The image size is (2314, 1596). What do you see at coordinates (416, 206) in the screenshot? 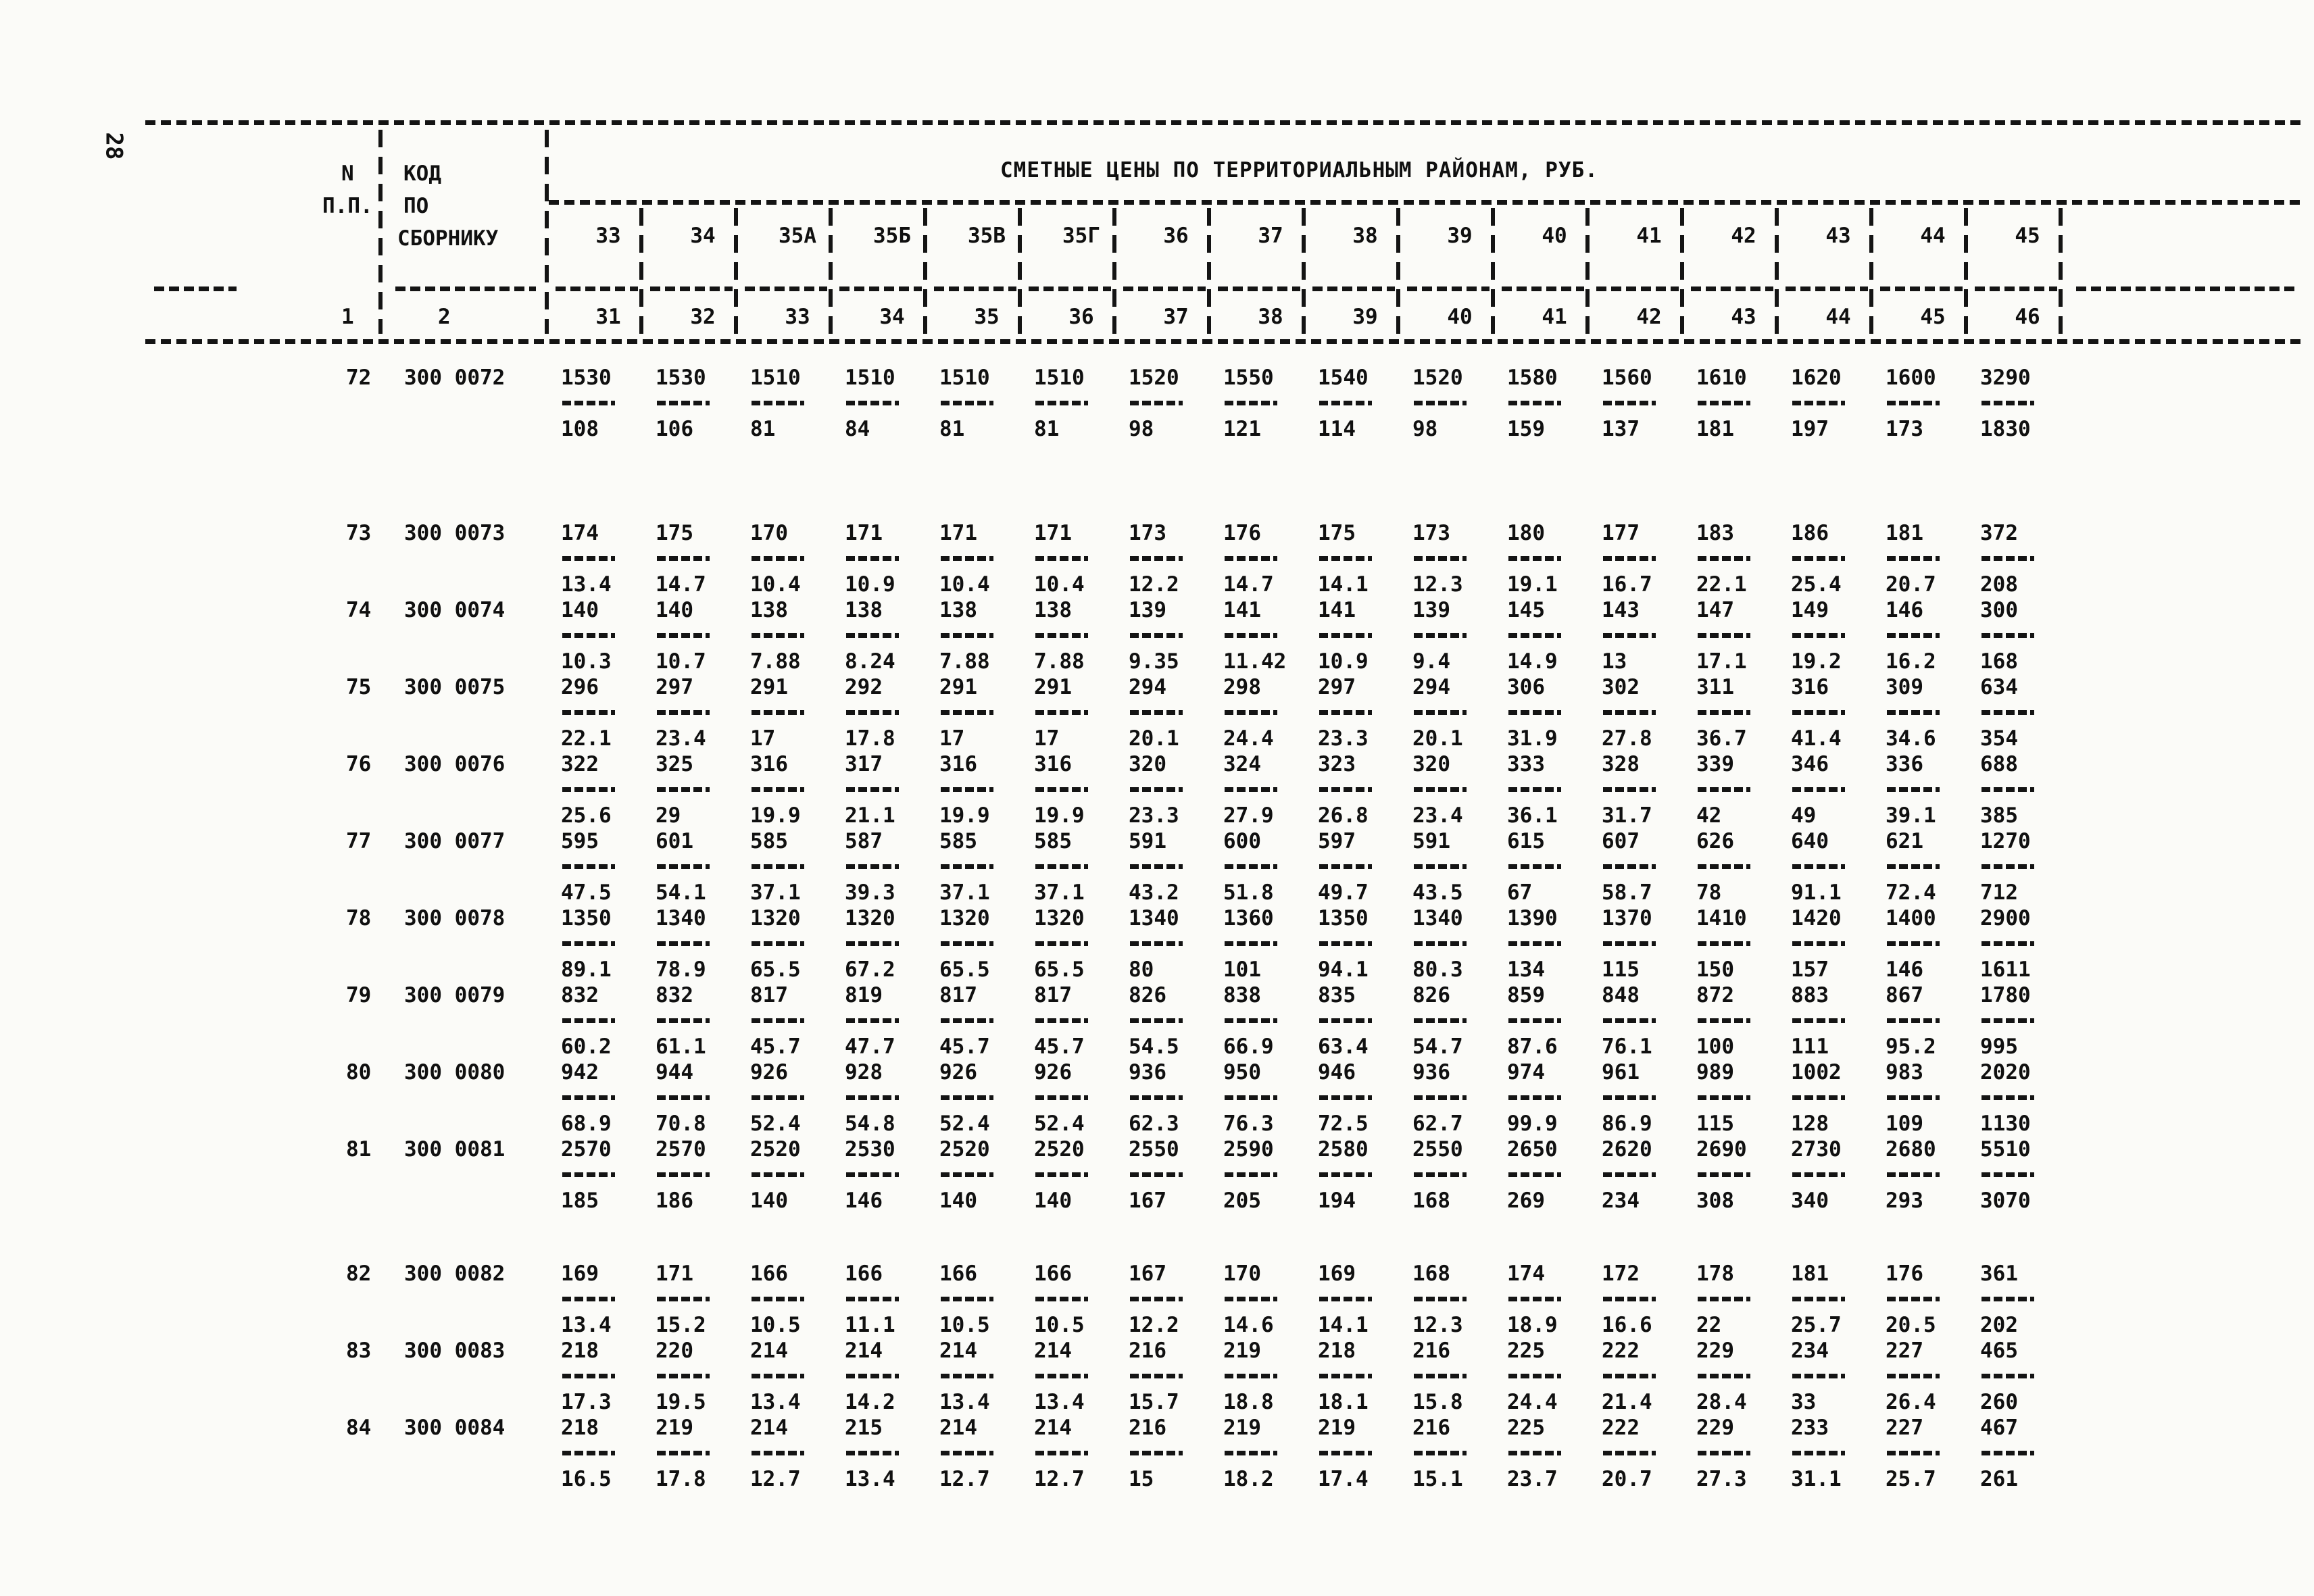
I see `col-header-code-2: ПО` at bounding box center [416, 206].